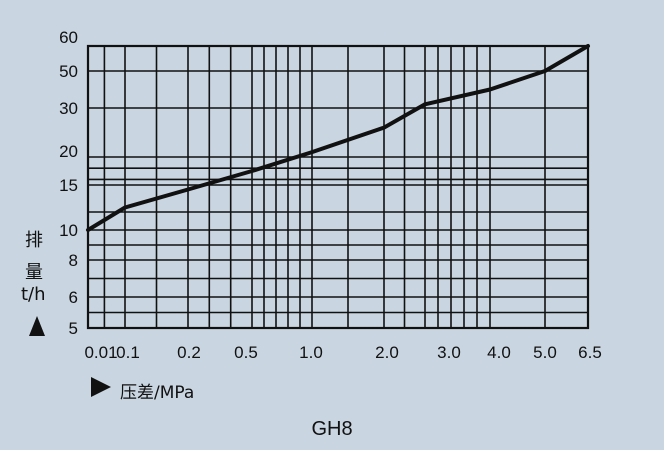 The image size is (664, 450). Describe the element at coordinates (189, 352) in the screenshot. I see `x-tick-label: 0.2` at that location.